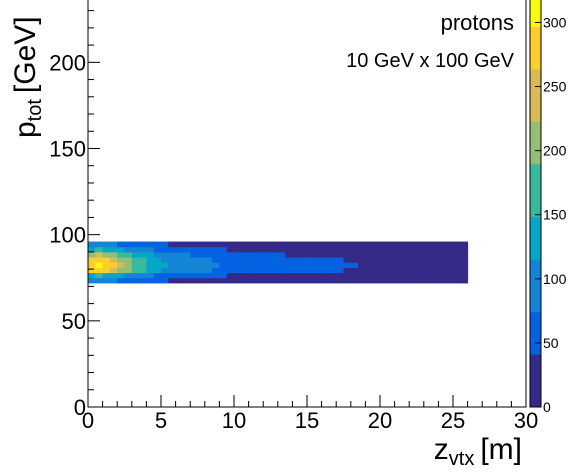  I want to click on x-tick-label: 20, so click(380, 420).